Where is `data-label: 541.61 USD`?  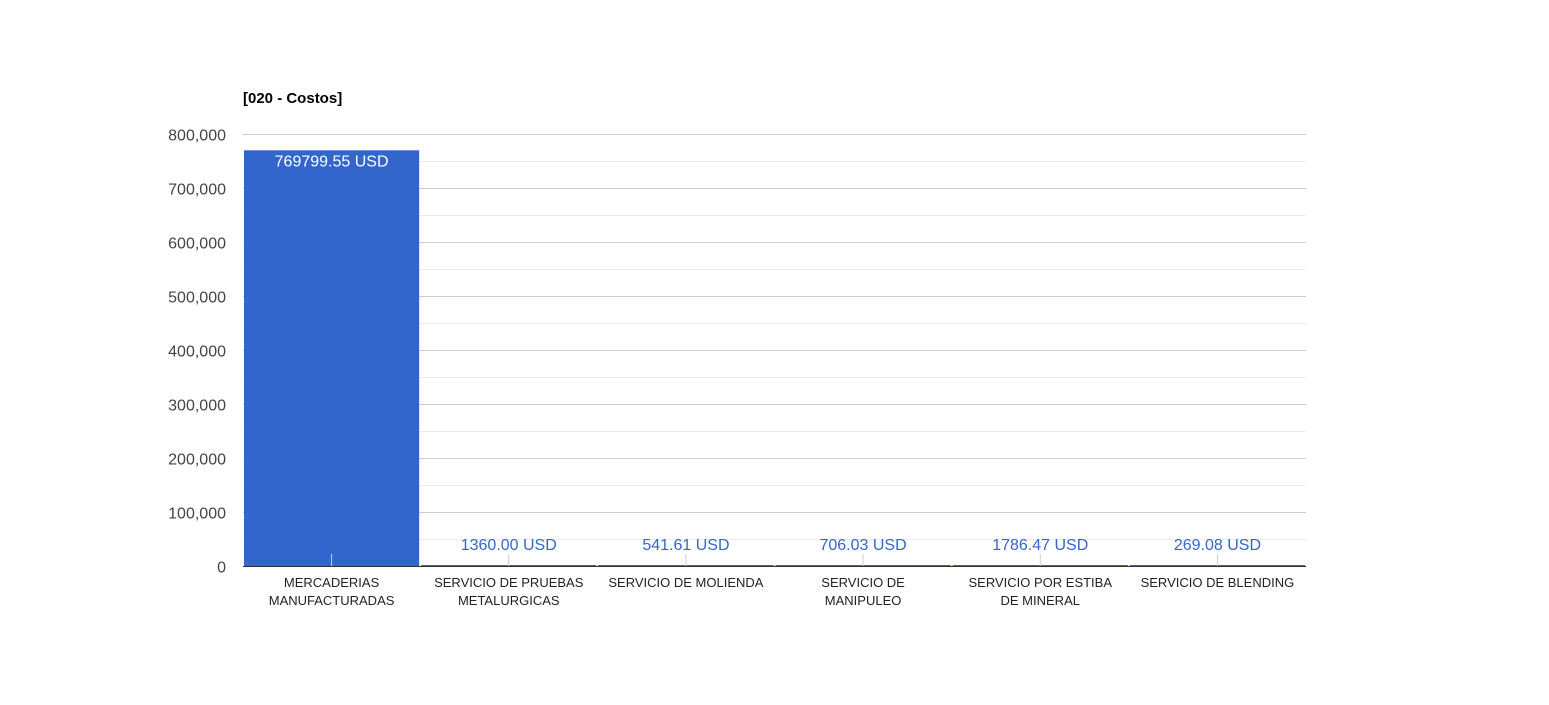 data-label: 541.61 USD is located at coordinates (685, 545).